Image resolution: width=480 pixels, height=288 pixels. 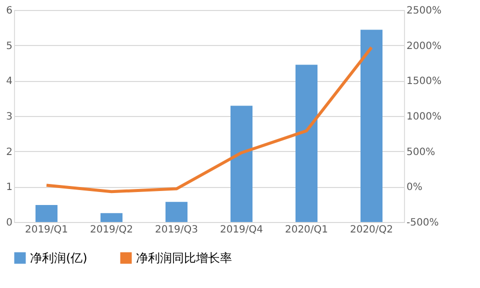 I want to click on y-tick-label: 0, so click(x=9, y=223).